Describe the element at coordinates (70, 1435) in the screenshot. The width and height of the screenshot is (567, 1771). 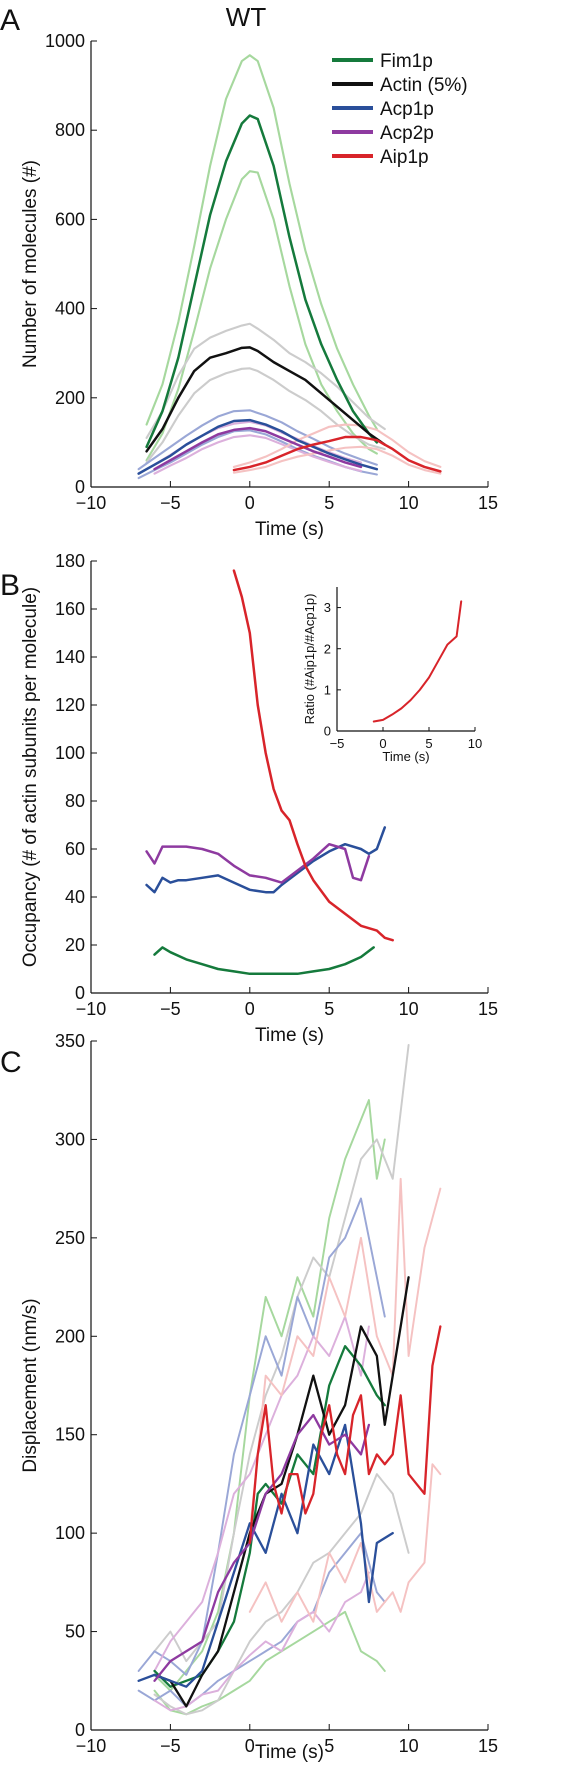
I see `c-y-tick-label: 150` at that location.